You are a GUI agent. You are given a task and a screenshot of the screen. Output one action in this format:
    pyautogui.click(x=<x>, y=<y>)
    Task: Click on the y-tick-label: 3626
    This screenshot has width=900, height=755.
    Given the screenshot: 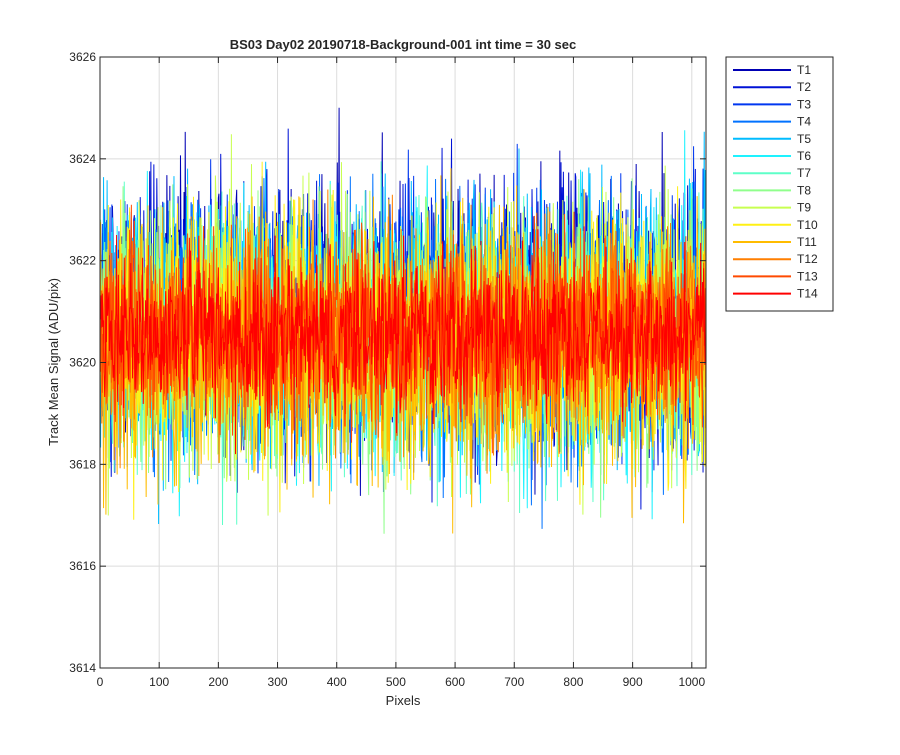 What is the action you would take?
    pyautogui.click(x=82, y=57)
    